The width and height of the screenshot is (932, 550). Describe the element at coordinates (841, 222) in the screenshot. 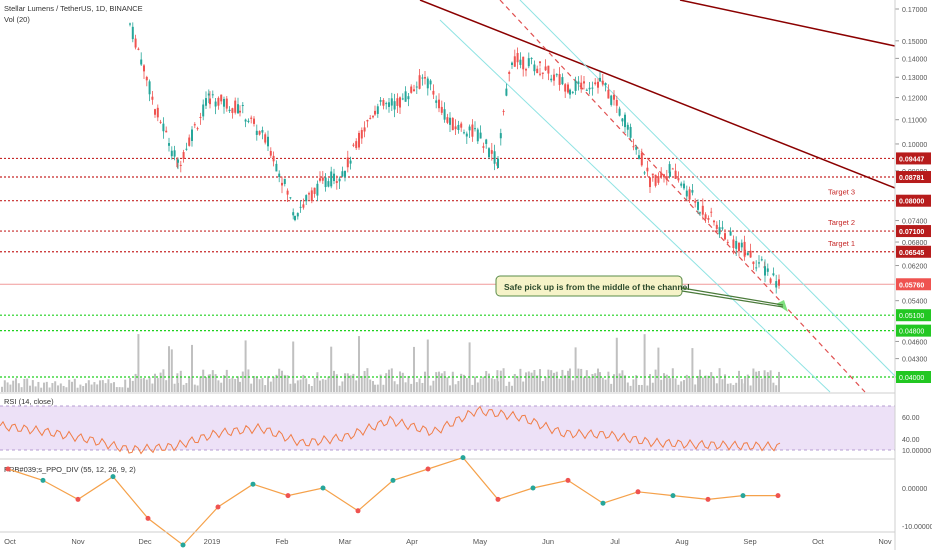

I see `target-label: Target 2` at that location.